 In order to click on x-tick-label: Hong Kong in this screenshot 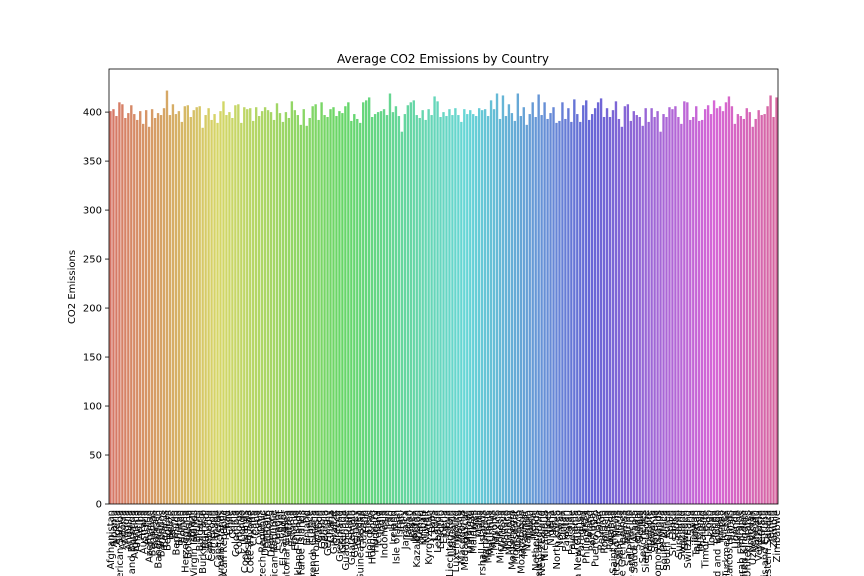, I will do `click(373, 537)`.